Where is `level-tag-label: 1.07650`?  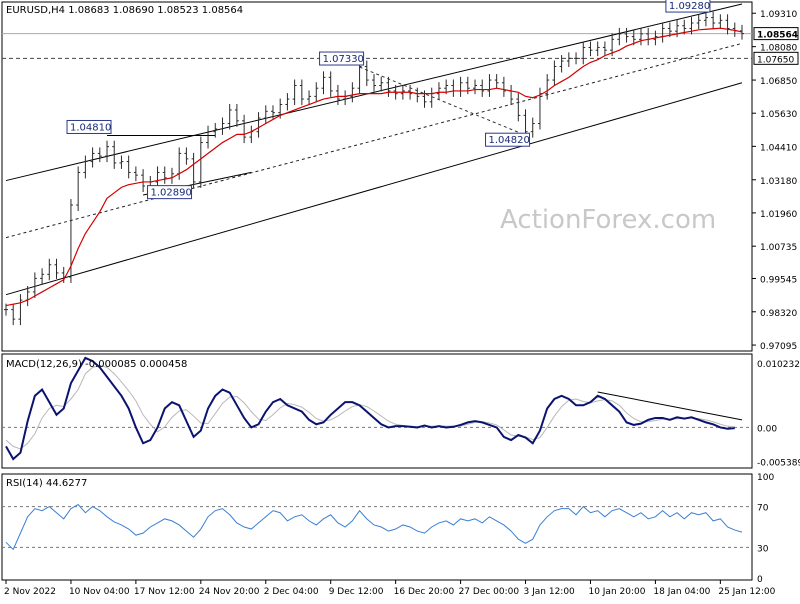
level-tag-label: 1.07650 is located at coordinates (775, 60).